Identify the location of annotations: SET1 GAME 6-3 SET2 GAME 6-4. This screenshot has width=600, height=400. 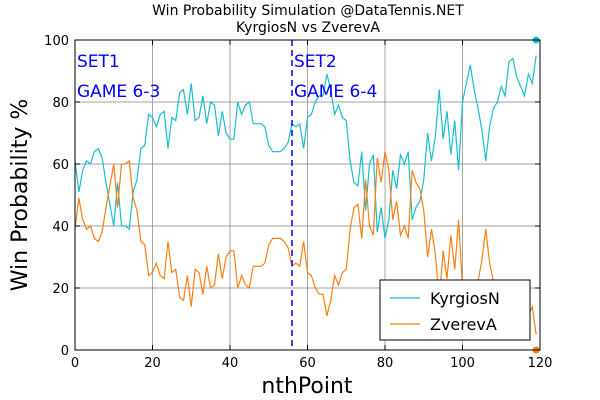
(227, 77).